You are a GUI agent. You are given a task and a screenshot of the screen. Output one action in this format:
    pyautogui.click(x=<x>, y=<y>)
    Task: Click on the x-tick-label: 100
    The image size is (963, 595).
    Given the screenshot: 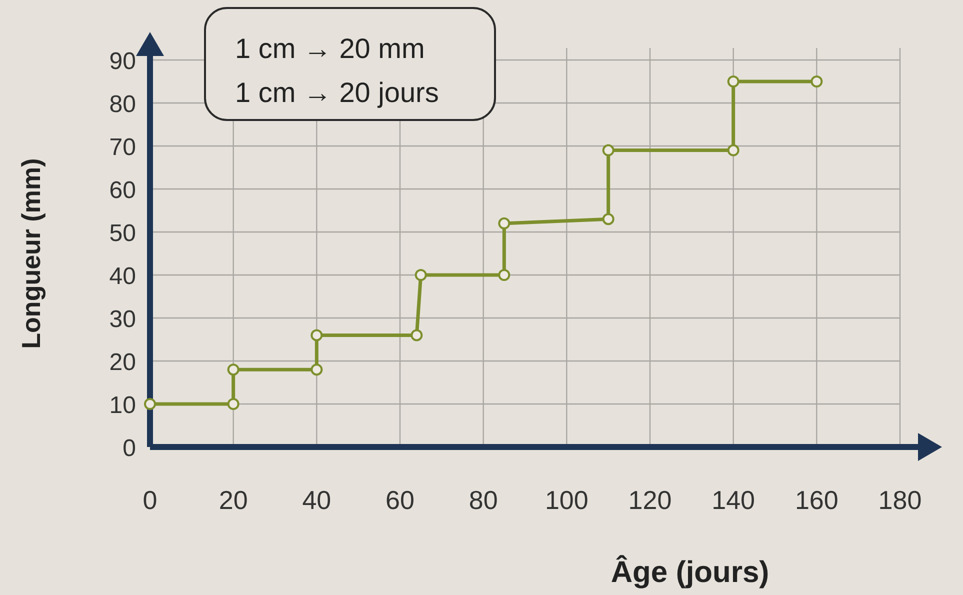 What is the action you would take?
    pyautogui.click(x=566, y=500)
    